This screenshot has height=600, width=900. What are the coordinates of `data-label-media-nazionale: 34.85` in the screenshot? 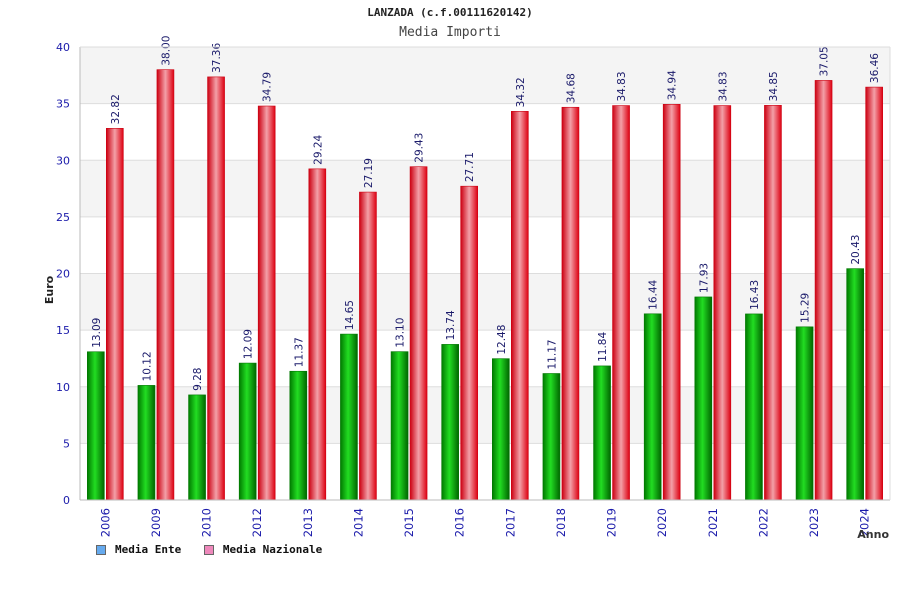 It's located at (774, 86).